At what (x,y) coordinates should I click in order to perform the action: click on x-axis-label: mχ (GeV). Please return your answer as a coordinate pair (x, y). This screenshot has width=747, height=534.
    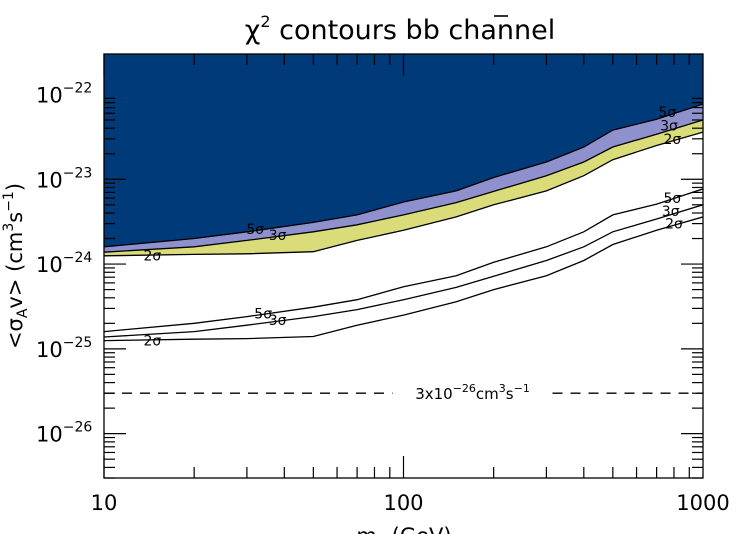
    Looking at the image, I should click on (403, 529).